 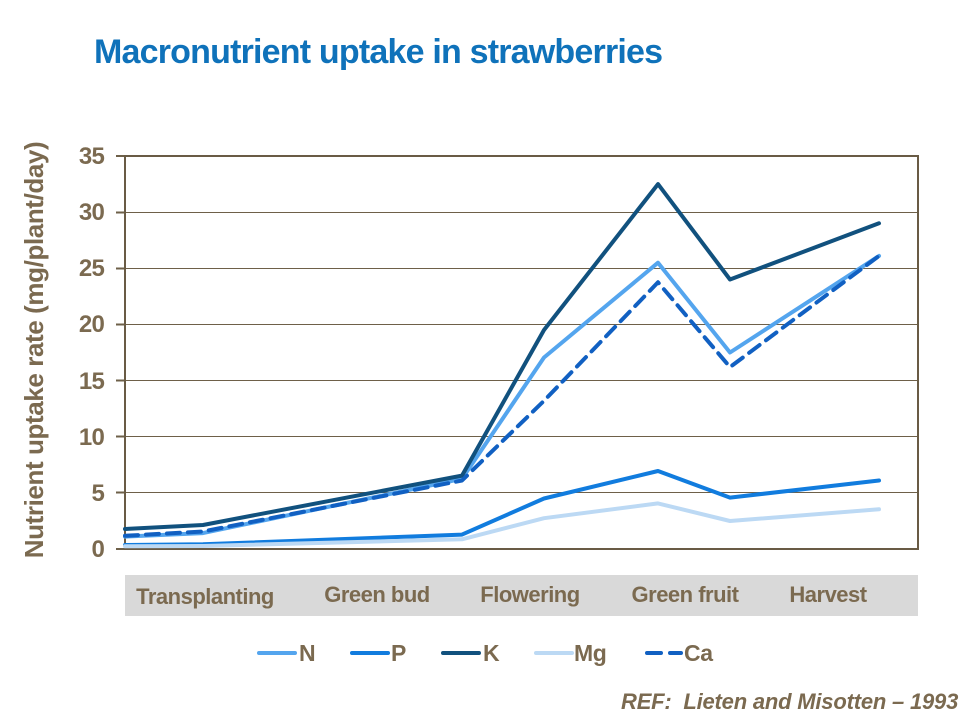 I want to click on svg-text: N, so click(x=307, y=653).